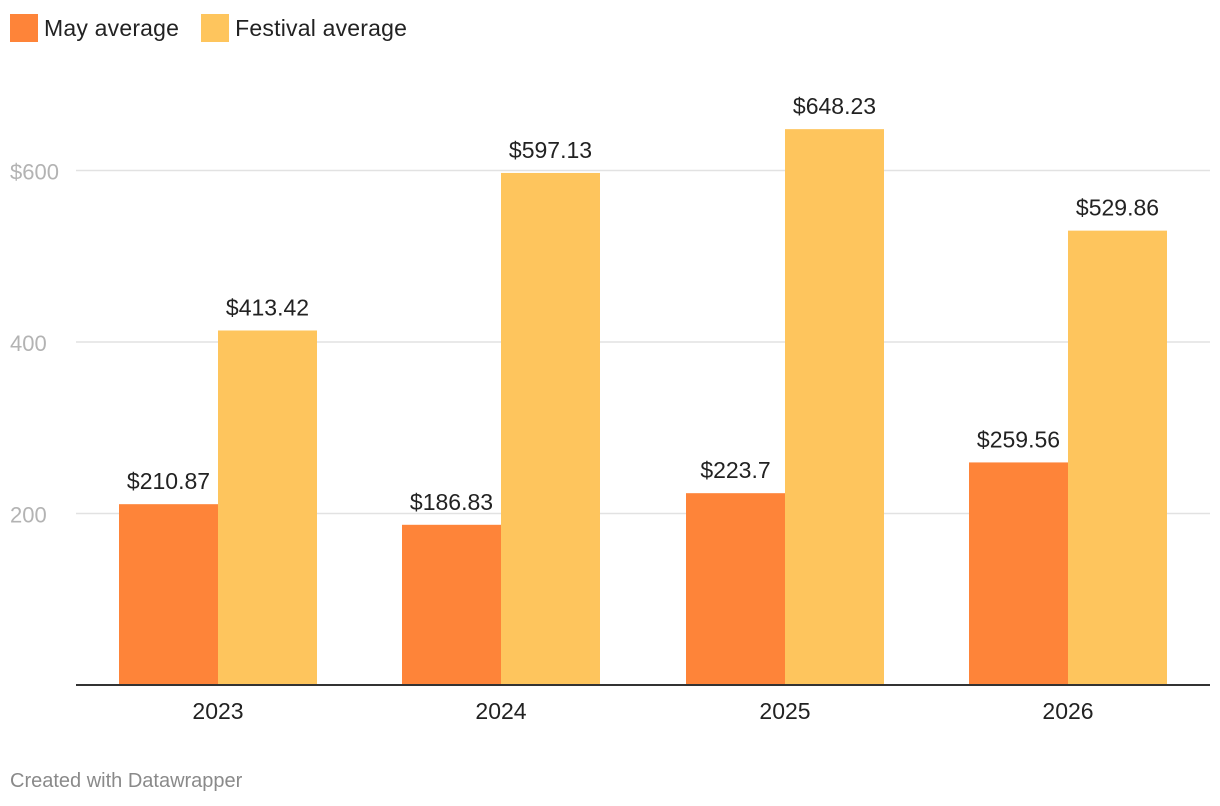 This screenshot has width=1220, height=806. Describe the element at coordinates (1018, 573) in the screenshot. I see `bar-may-2026` at that location.